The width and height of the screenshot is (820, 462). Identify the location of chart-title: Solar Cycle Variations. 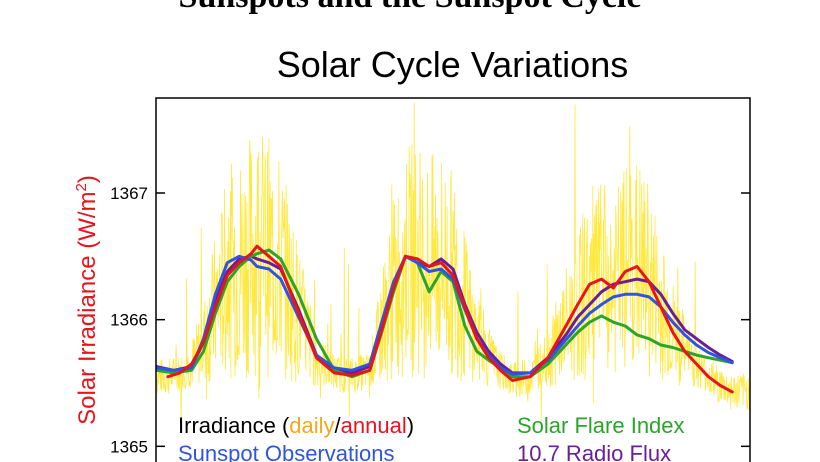
(452, 64).